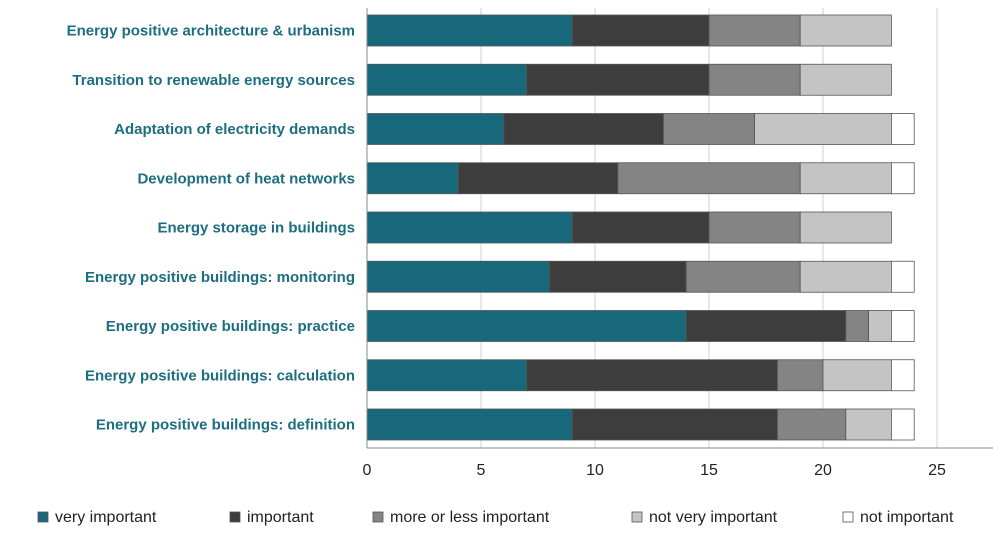  Describe the element at coordinates (654, 470) in the screenshot. I see `tick-labels: 0 5 10 15 20 25` at that location.